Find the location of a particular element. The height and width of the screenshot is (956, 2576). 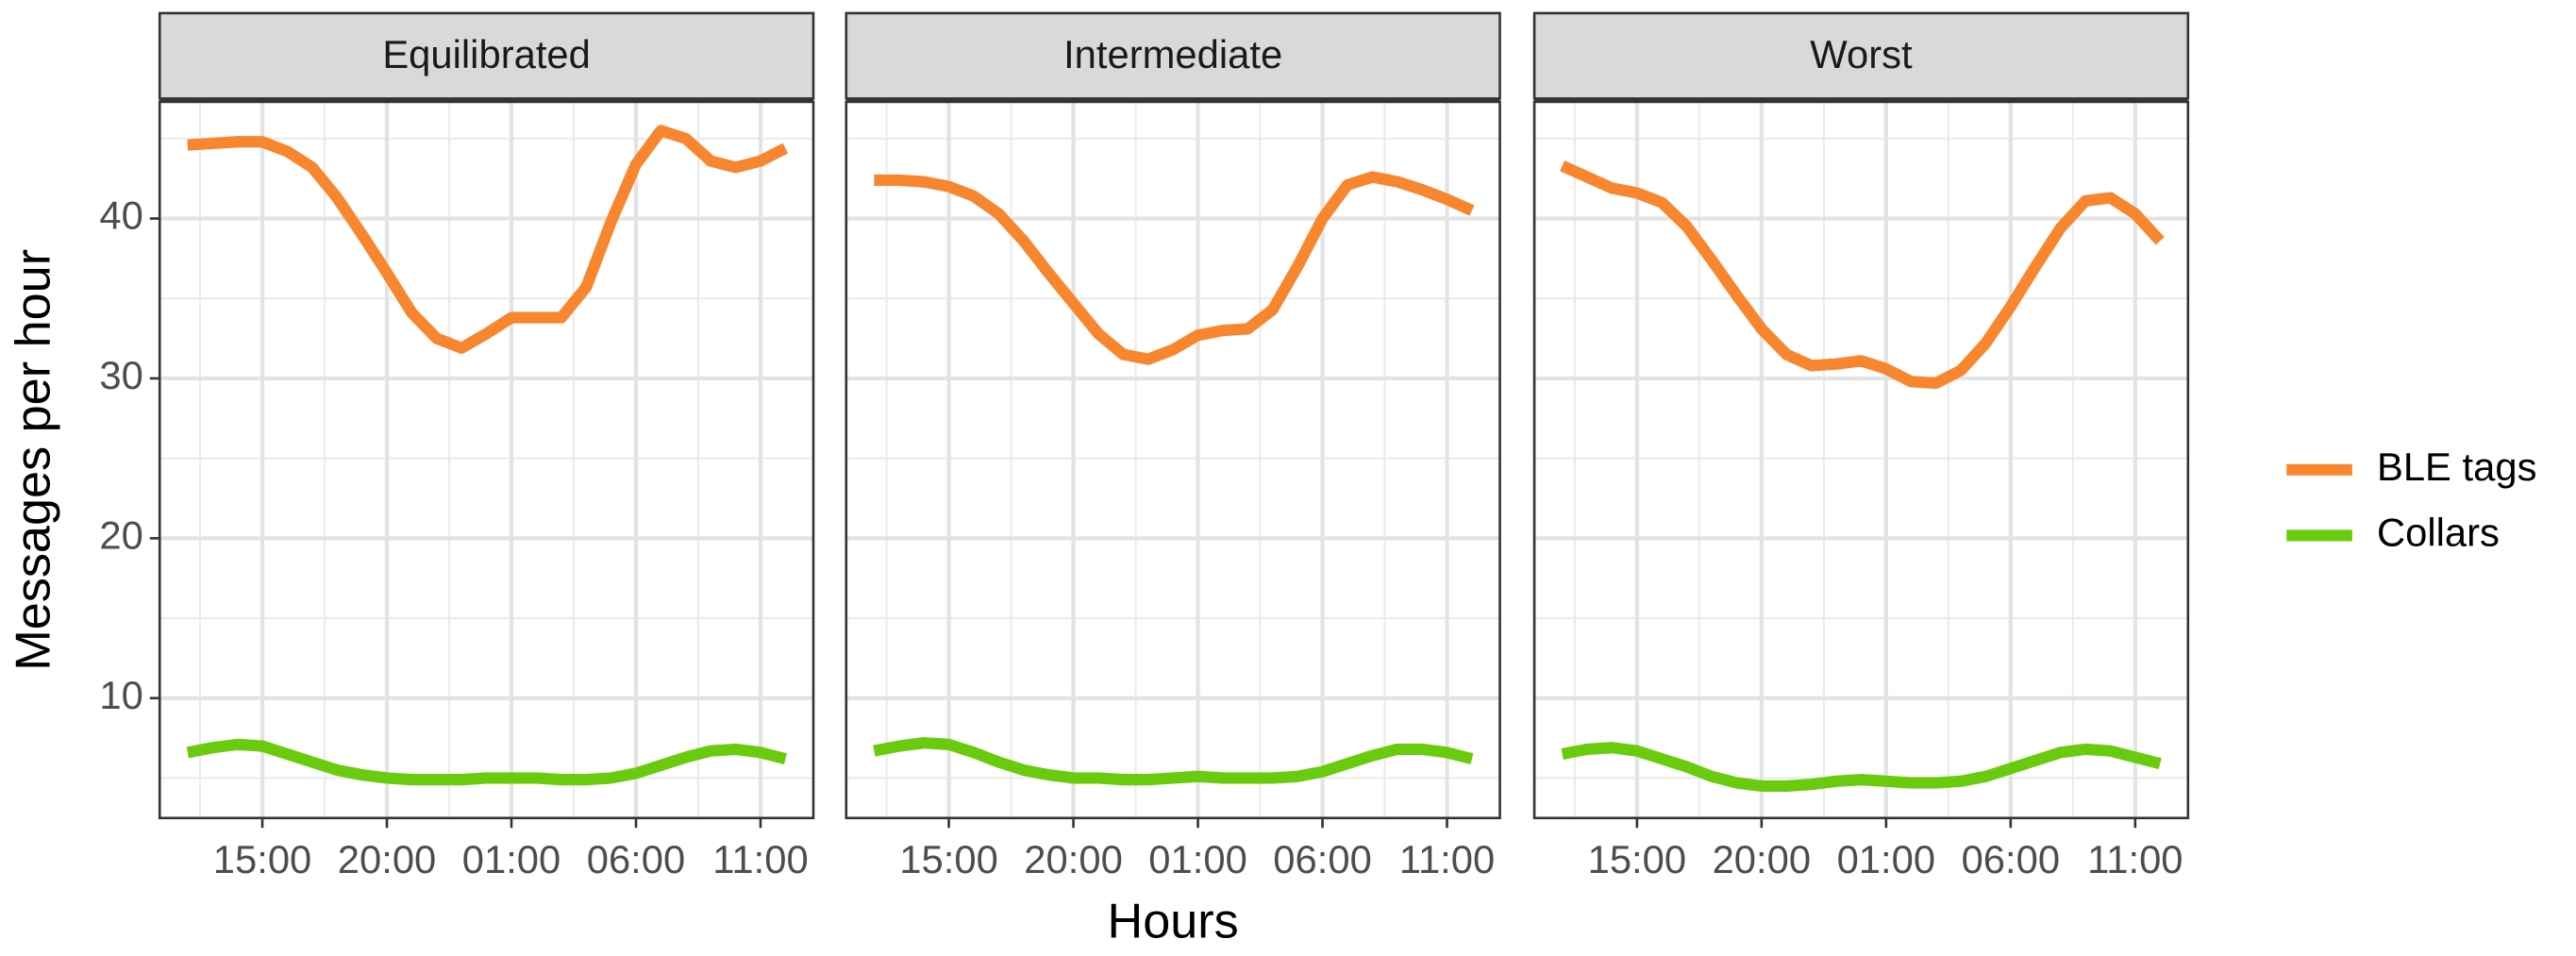

y-tick-label: 20 is located at coordinates (120, 534).